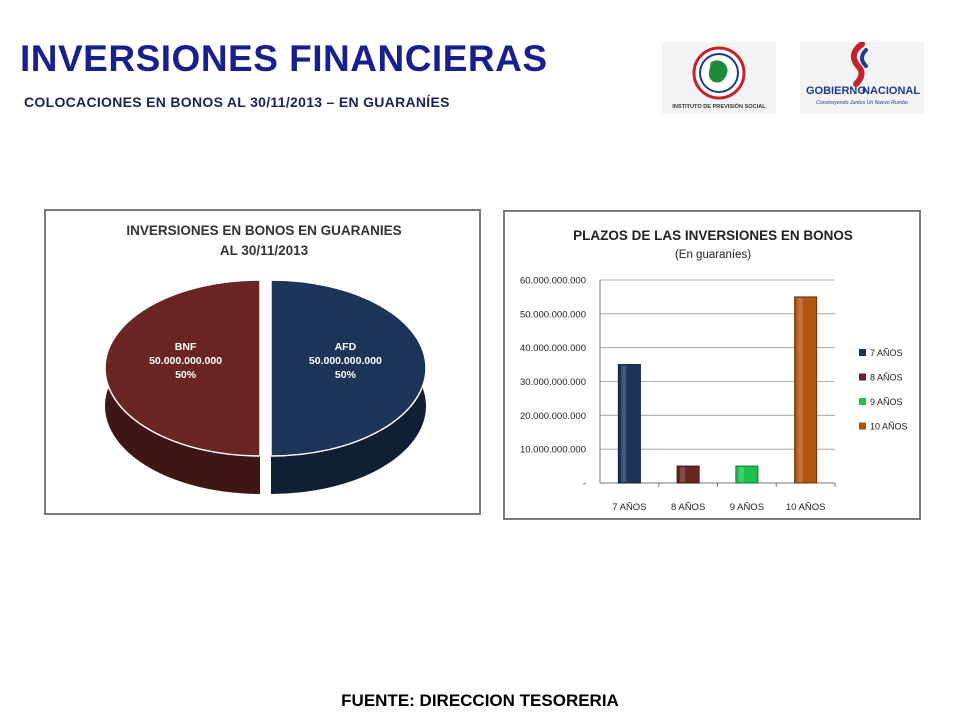  Describe the element at coordinates (553, 314) in the screenshot. I see `y-tick-label: 50.000.000.000` at that location.